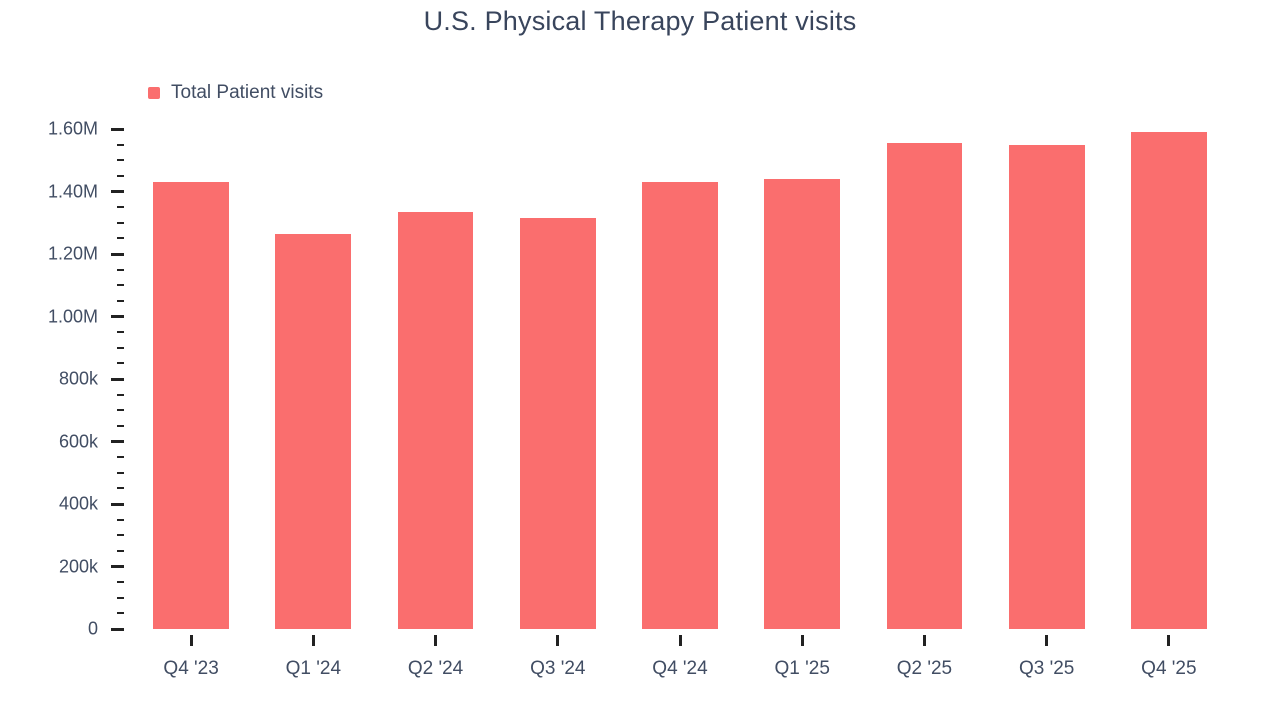 The height and width of the screenshot is (720, 1280). What do you see at coordinates (72, 253) in the screenshot?
I see `y-tick-label: 1.20M` at bounding box center [72, 253].